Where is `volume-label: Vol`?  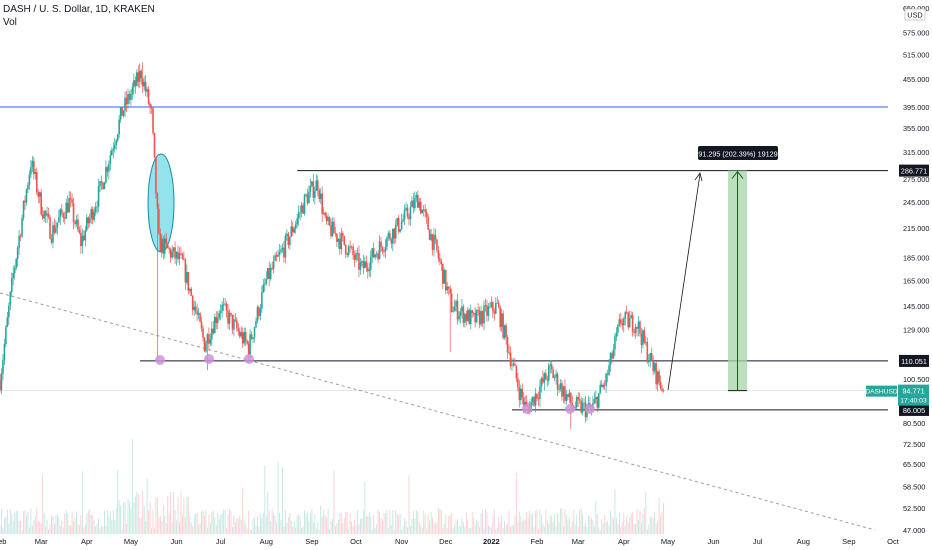 volume-label: Vol is located at coordinates (10, 22).